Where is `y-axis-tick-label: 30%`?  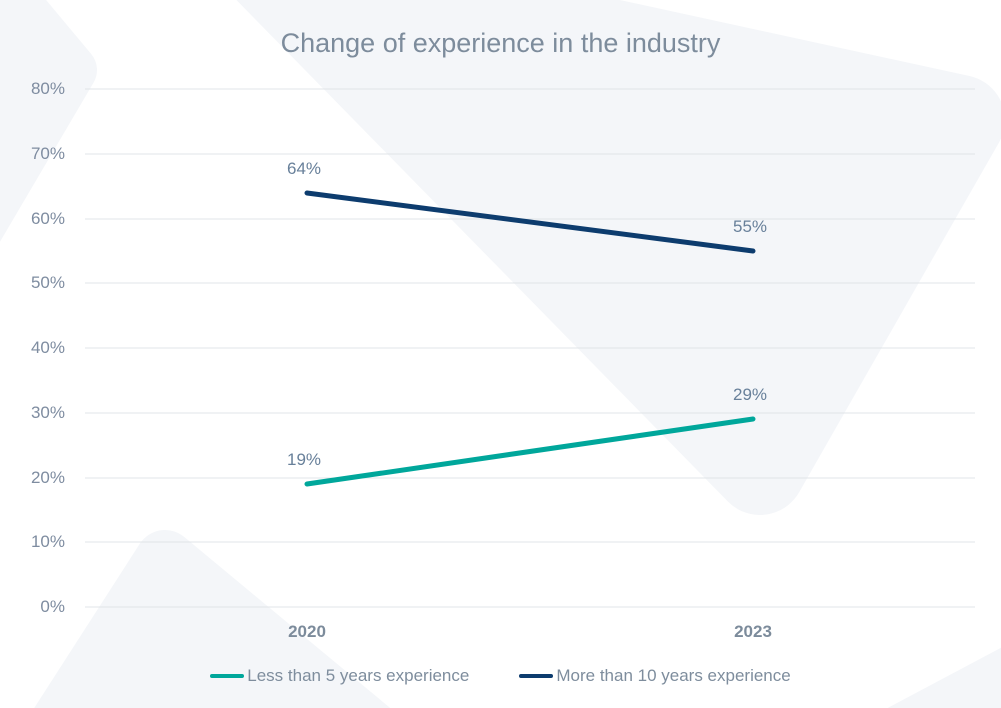
y-axis-tick-label: 30% is located at coordinates (47, 412).